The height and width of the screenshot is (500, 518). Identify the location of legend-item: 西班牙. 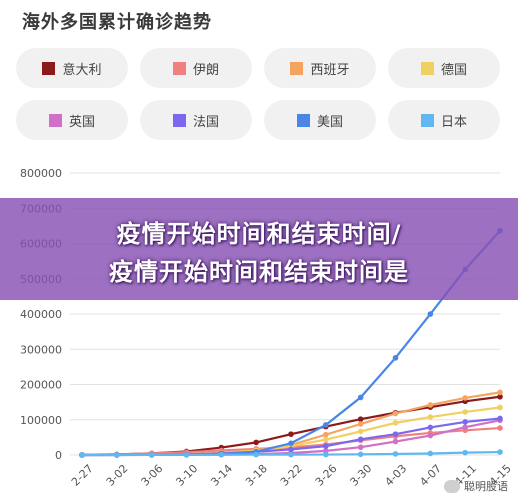
(320, 68).